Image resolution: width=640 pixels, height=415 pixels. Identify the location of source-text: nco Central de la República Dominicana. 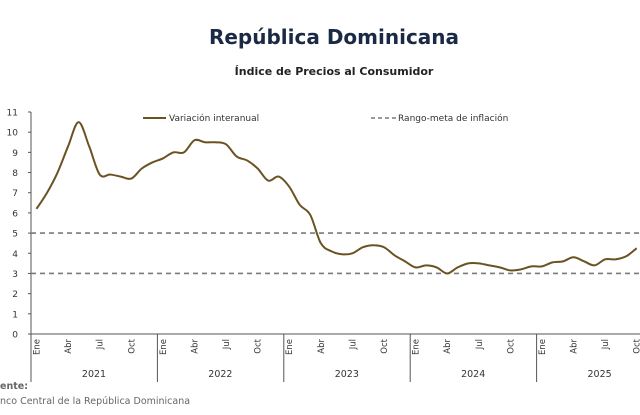
(95, 401).